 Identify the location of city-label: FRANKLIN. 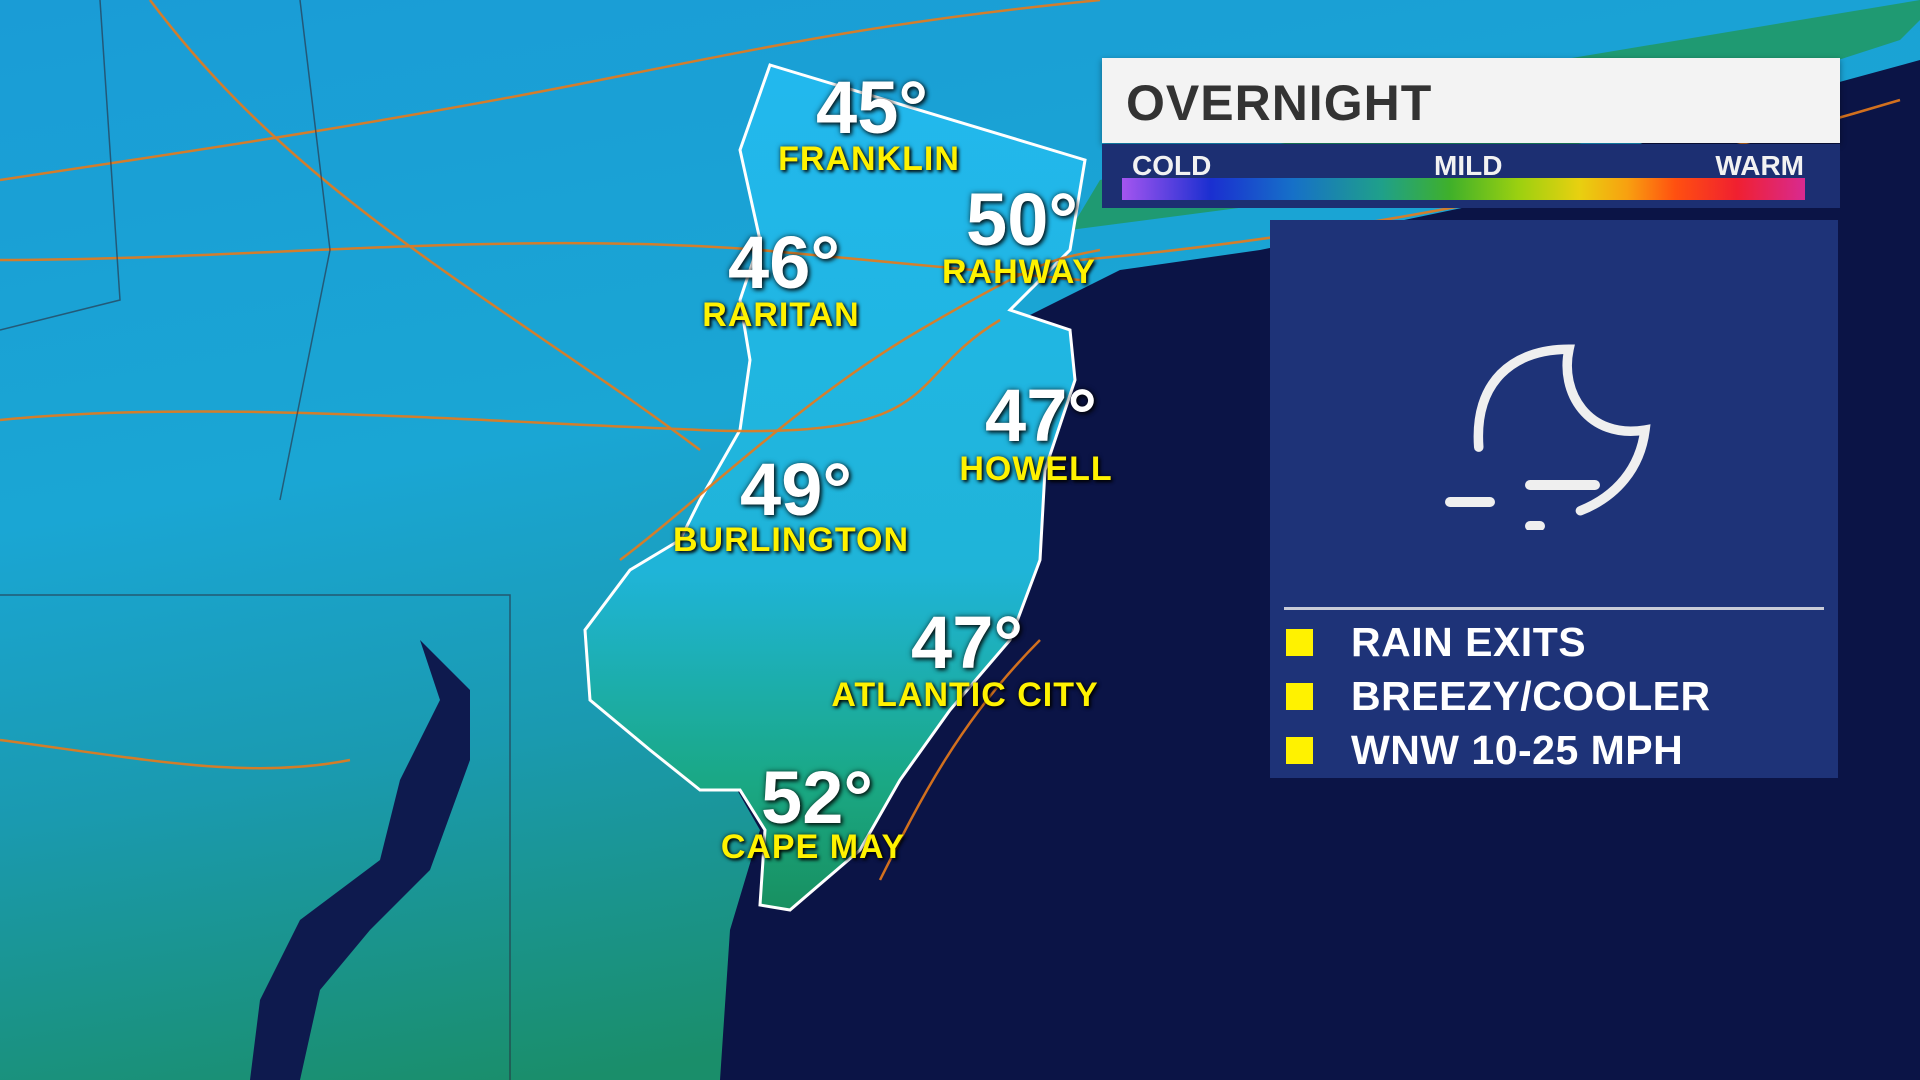
(869, 159).